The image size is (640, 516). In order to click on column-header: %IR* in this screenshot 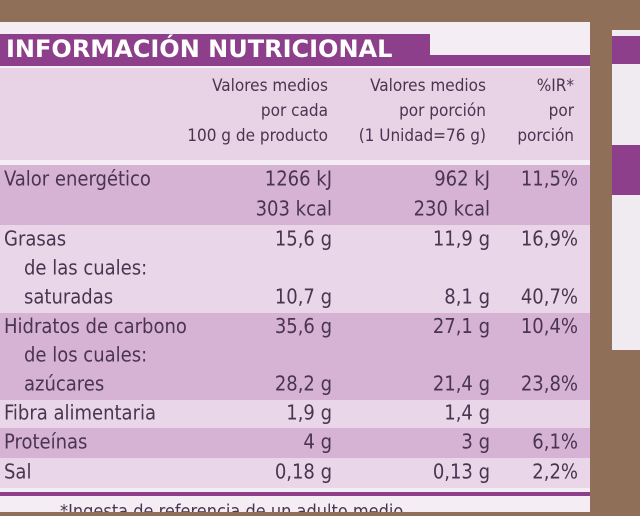, I will do `click(556, 86)`.